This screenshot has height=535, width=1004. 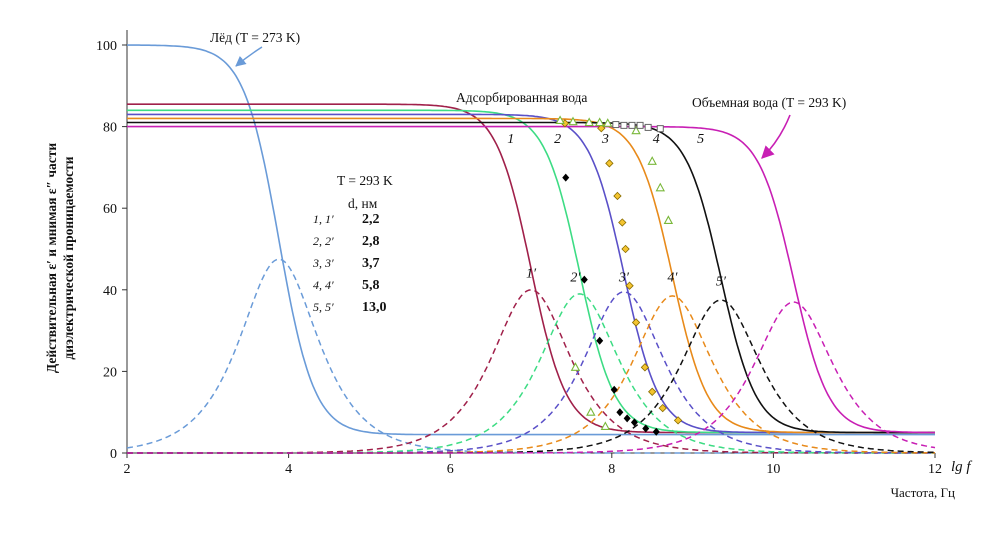 I want to click on legend-row-d: 13,0, so click(x=374, y=307).